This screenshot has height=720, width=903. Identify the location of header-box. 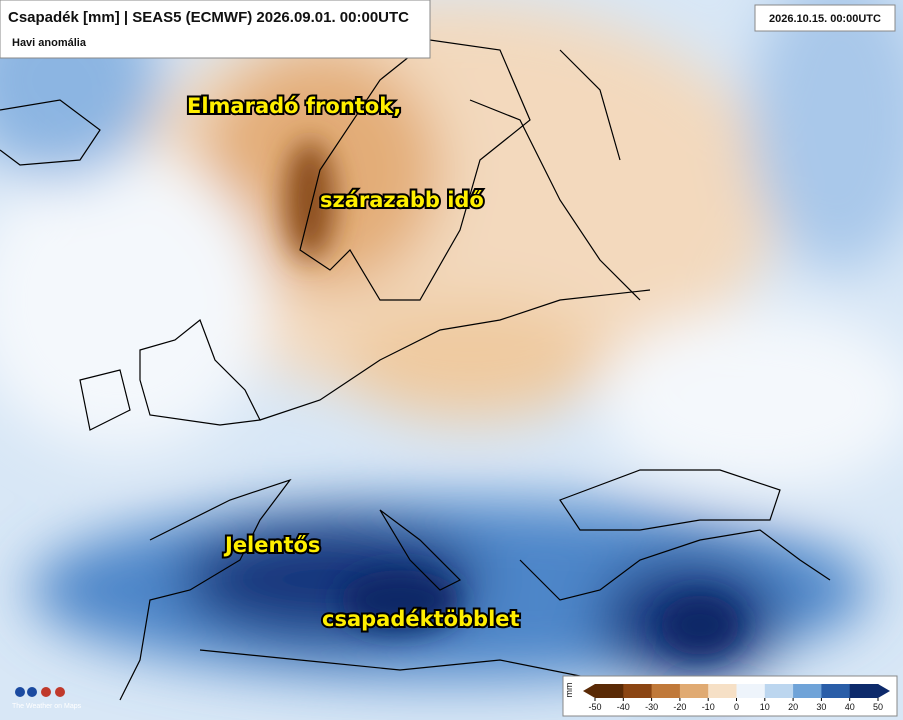
(215, 29).